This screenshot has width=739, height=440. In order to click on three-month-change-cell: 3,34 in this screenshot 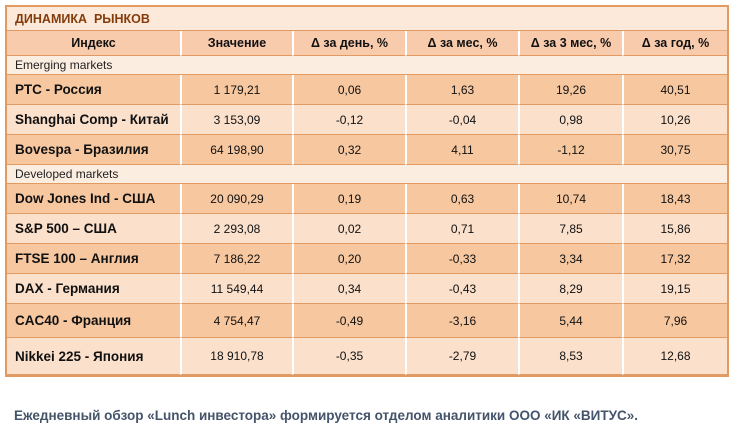, I will do `click(570, 259)`.